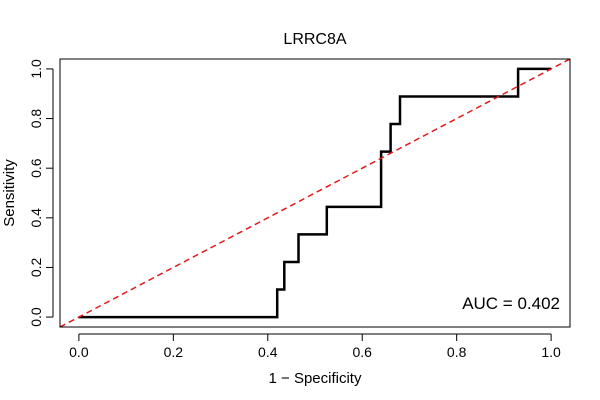  What do you see at coordinates (36, 218) in the screenshot?
I see `y-tick-label: 0.4` at bounding box center [36, 218].